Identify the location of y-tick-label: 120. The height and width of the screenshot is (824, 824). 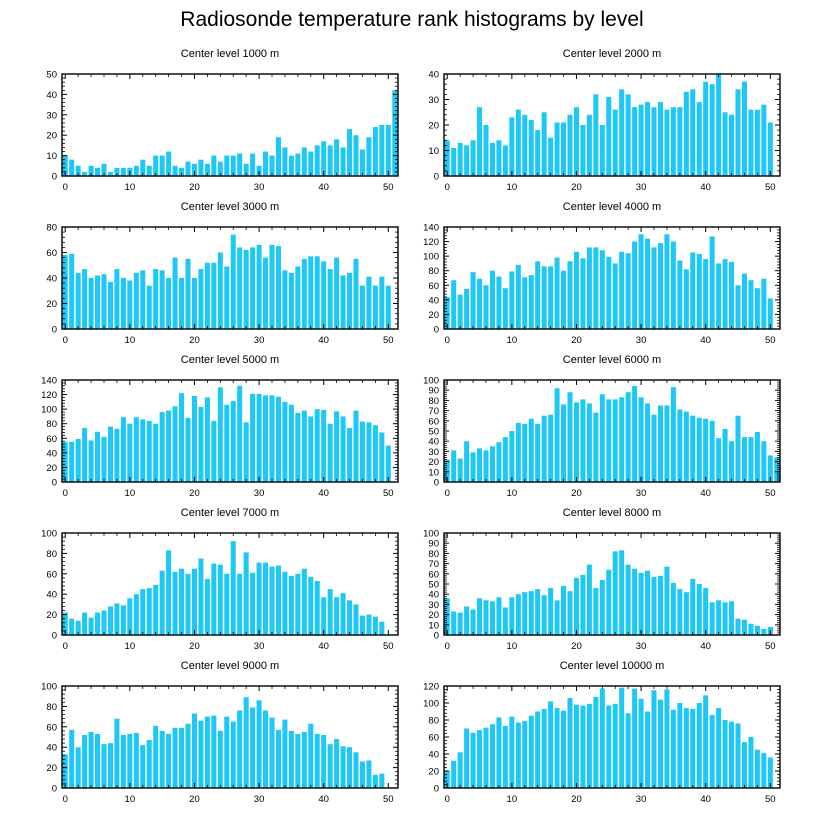
(49, 395).